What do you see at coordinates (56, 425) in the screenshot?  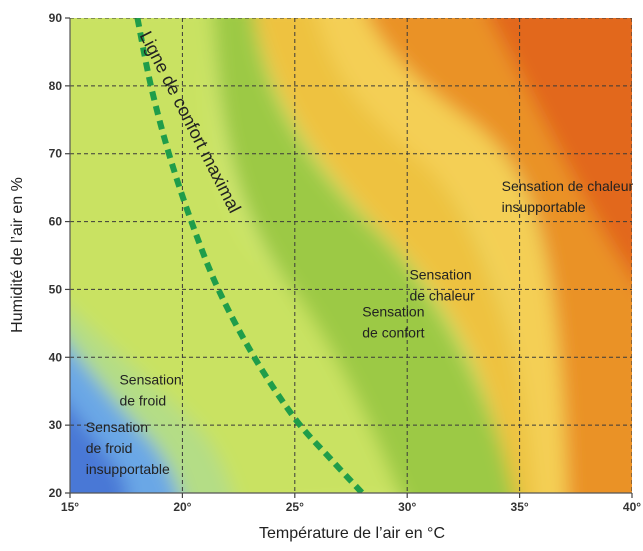 I see `y-tick-label: 30` at bounding box center [56, 425].